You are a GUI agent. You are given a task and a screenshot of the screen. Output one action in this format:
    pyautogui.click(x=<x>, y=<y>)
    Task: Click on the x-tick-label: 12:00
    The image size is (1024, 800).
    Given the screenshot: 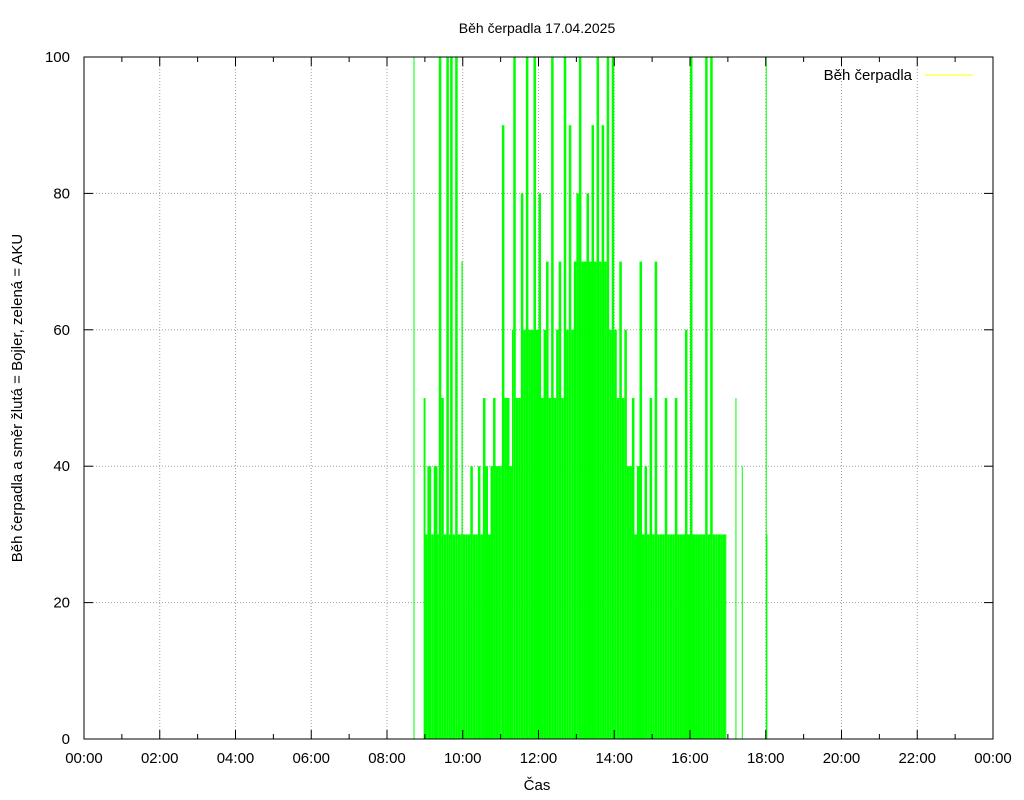 What is the action you would take?
    pyautogui.click(x=539, y=758)
    